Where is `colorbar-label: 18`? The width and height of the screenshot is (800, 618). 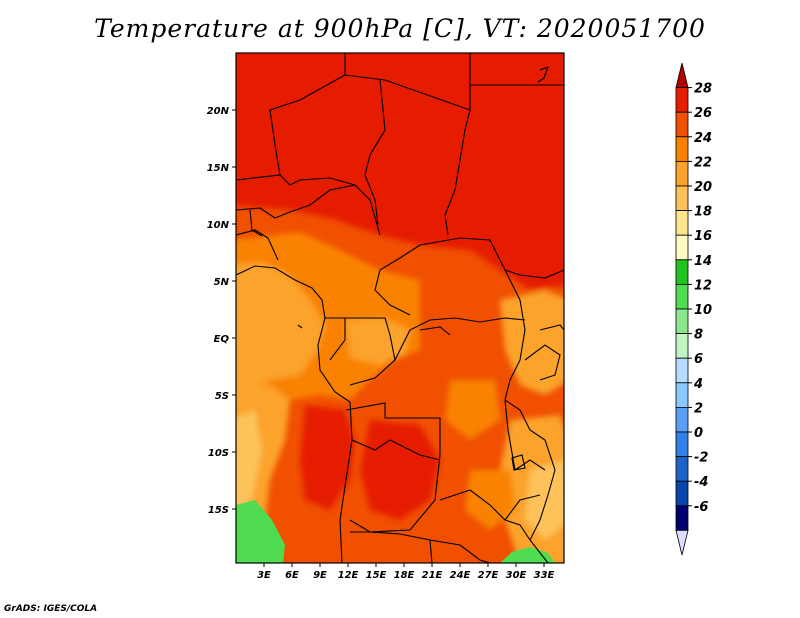 colorbar-label: 18 is located at coordinates (703, 212).